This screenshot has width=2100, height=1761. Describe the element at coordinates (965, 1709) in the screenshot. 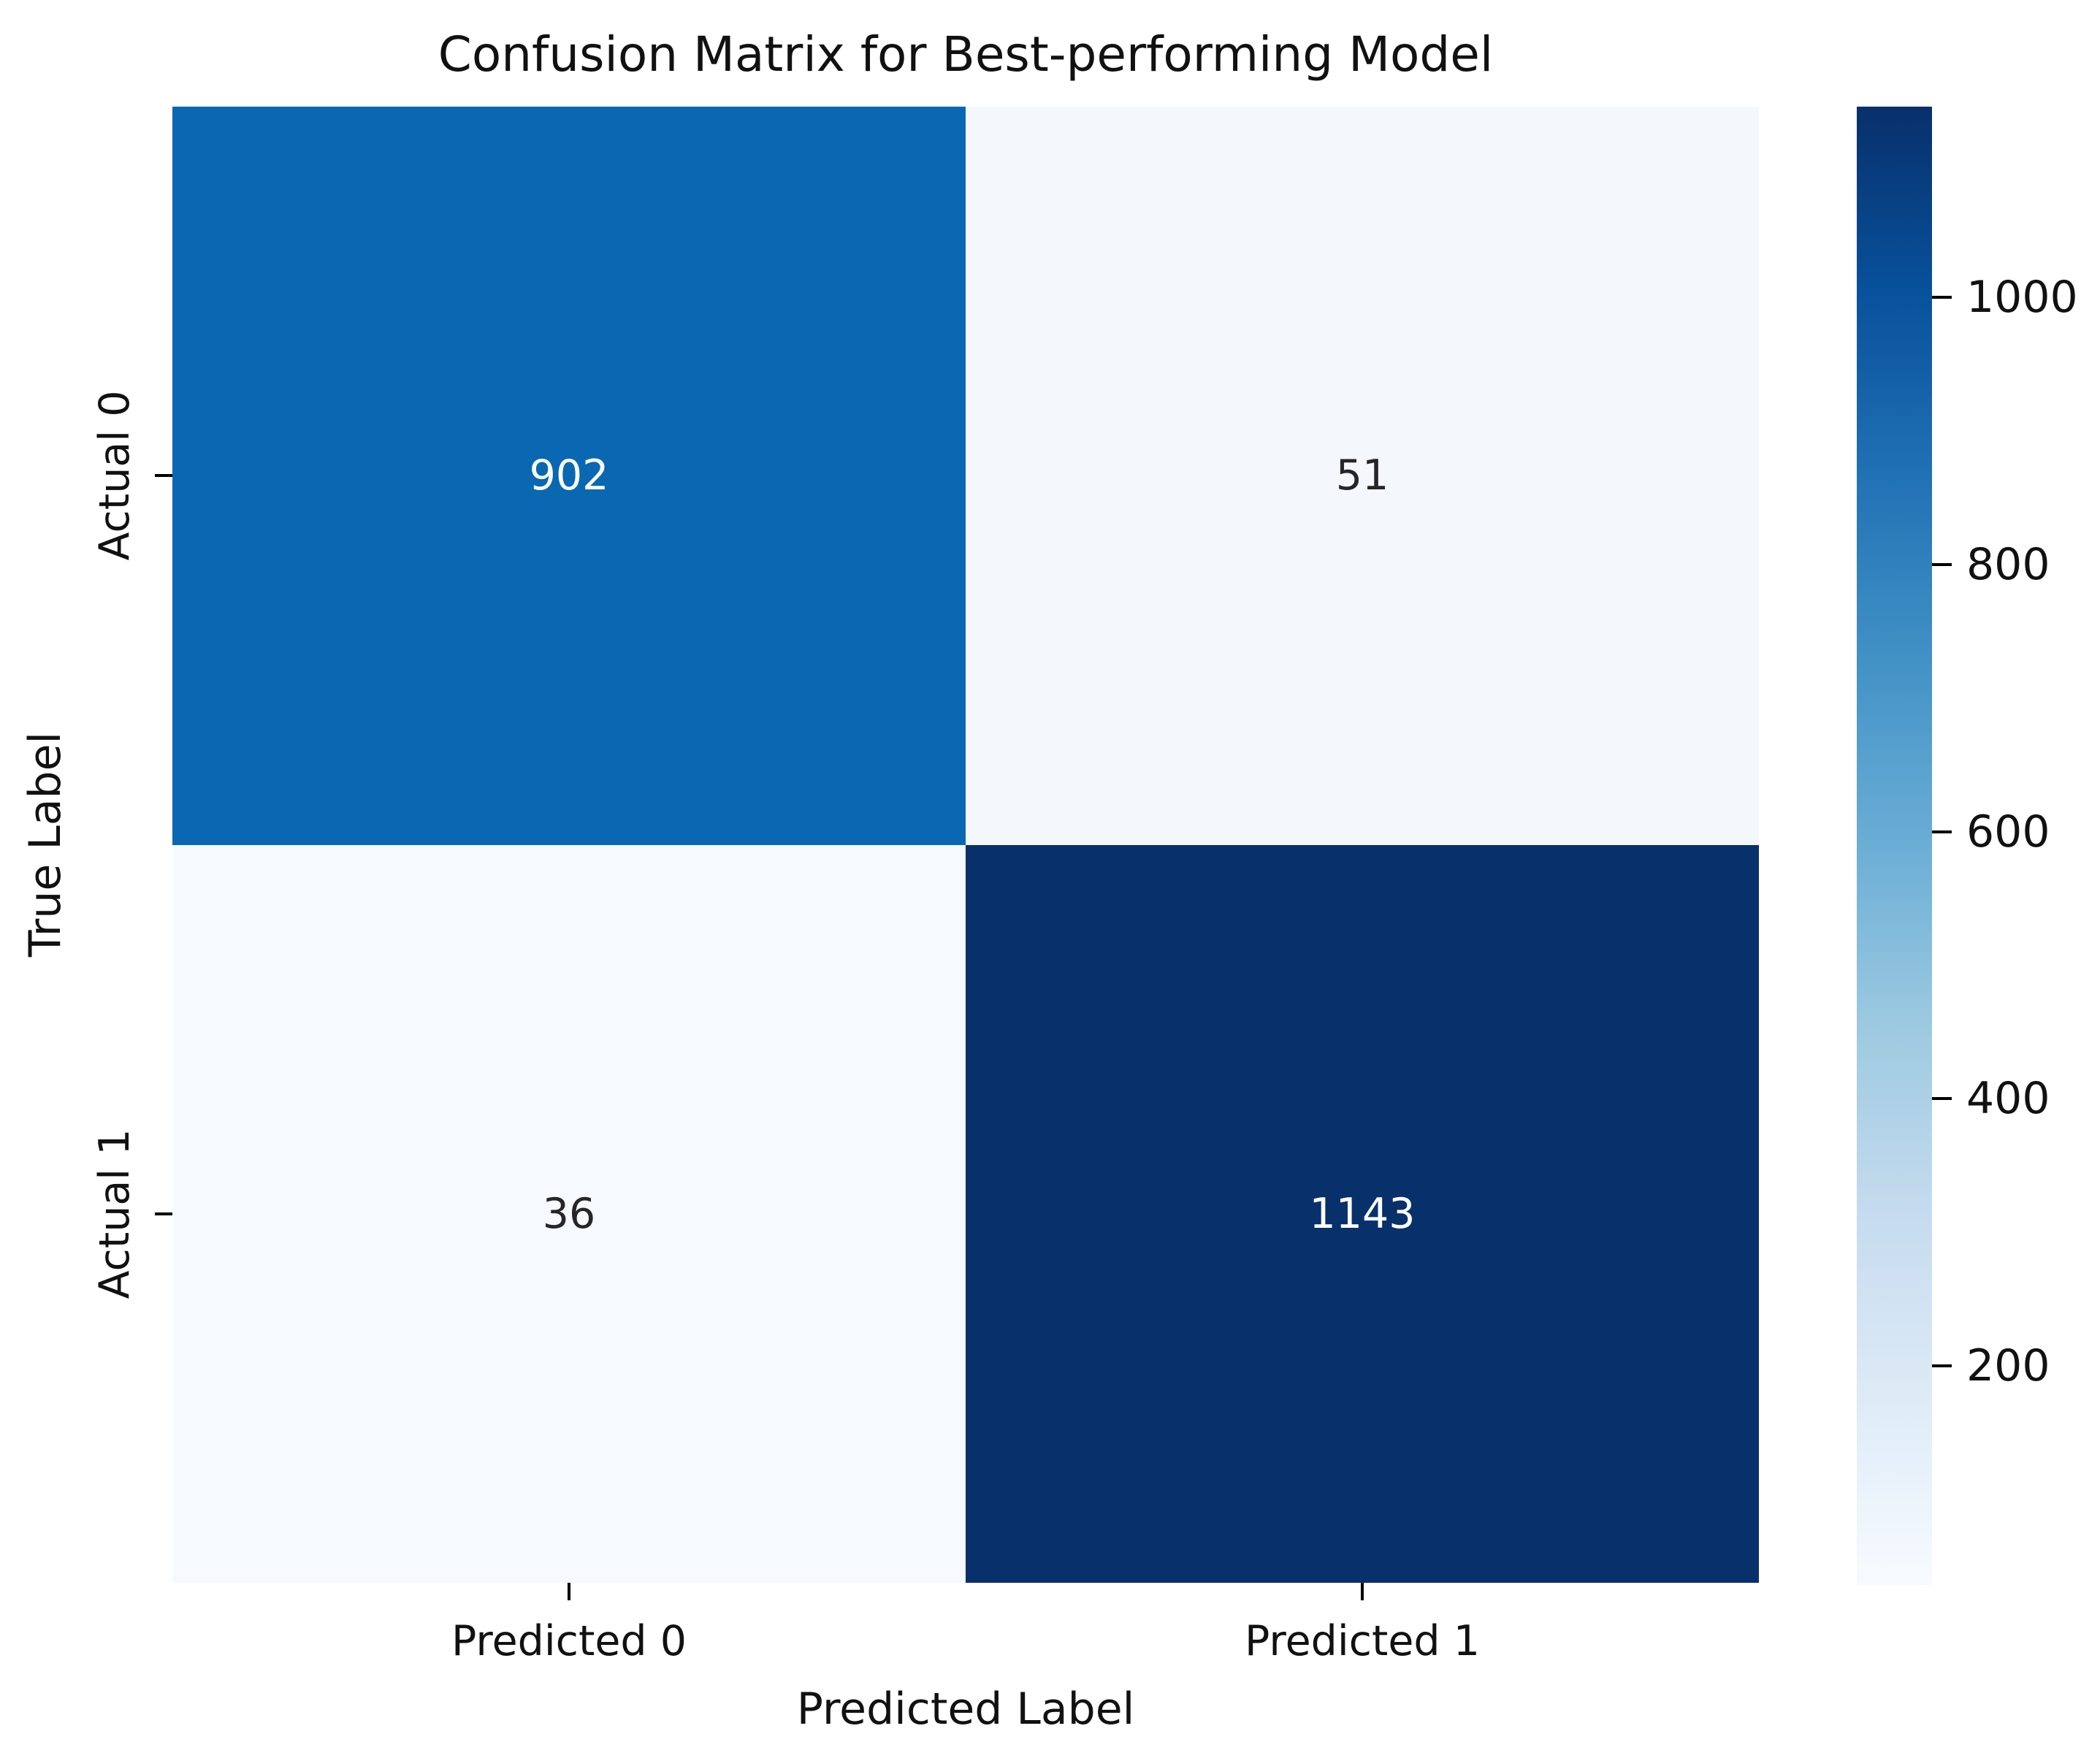

I see `x-axis-label: Predicted Label` at that location.